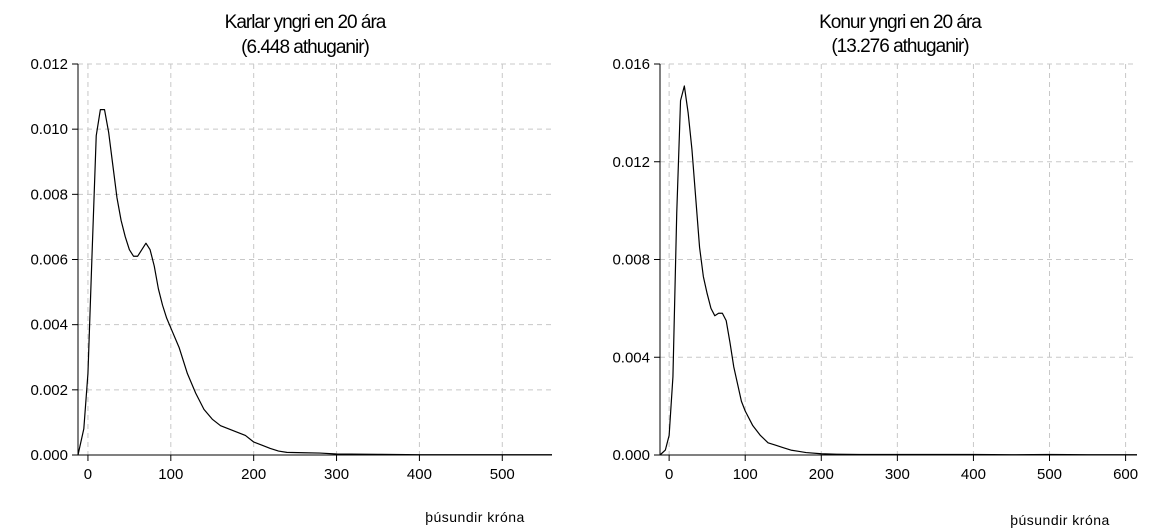 The height and width of the screenshot is (529, 1150). I want to click on chart-subtitle: (13.276 athuganir), so click(900, 46).